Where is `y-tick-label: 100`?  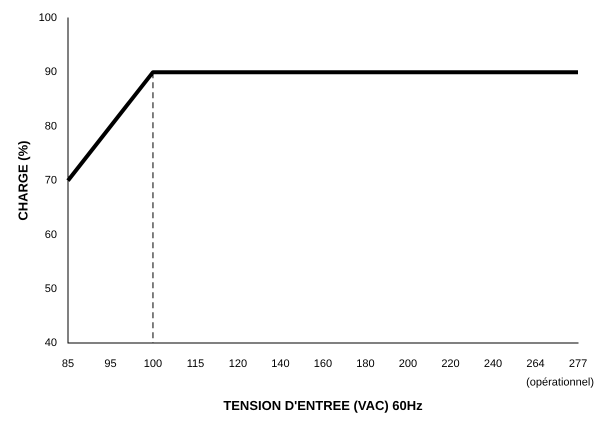 y-tick-label: 100 is located at coordinates (47, 18).